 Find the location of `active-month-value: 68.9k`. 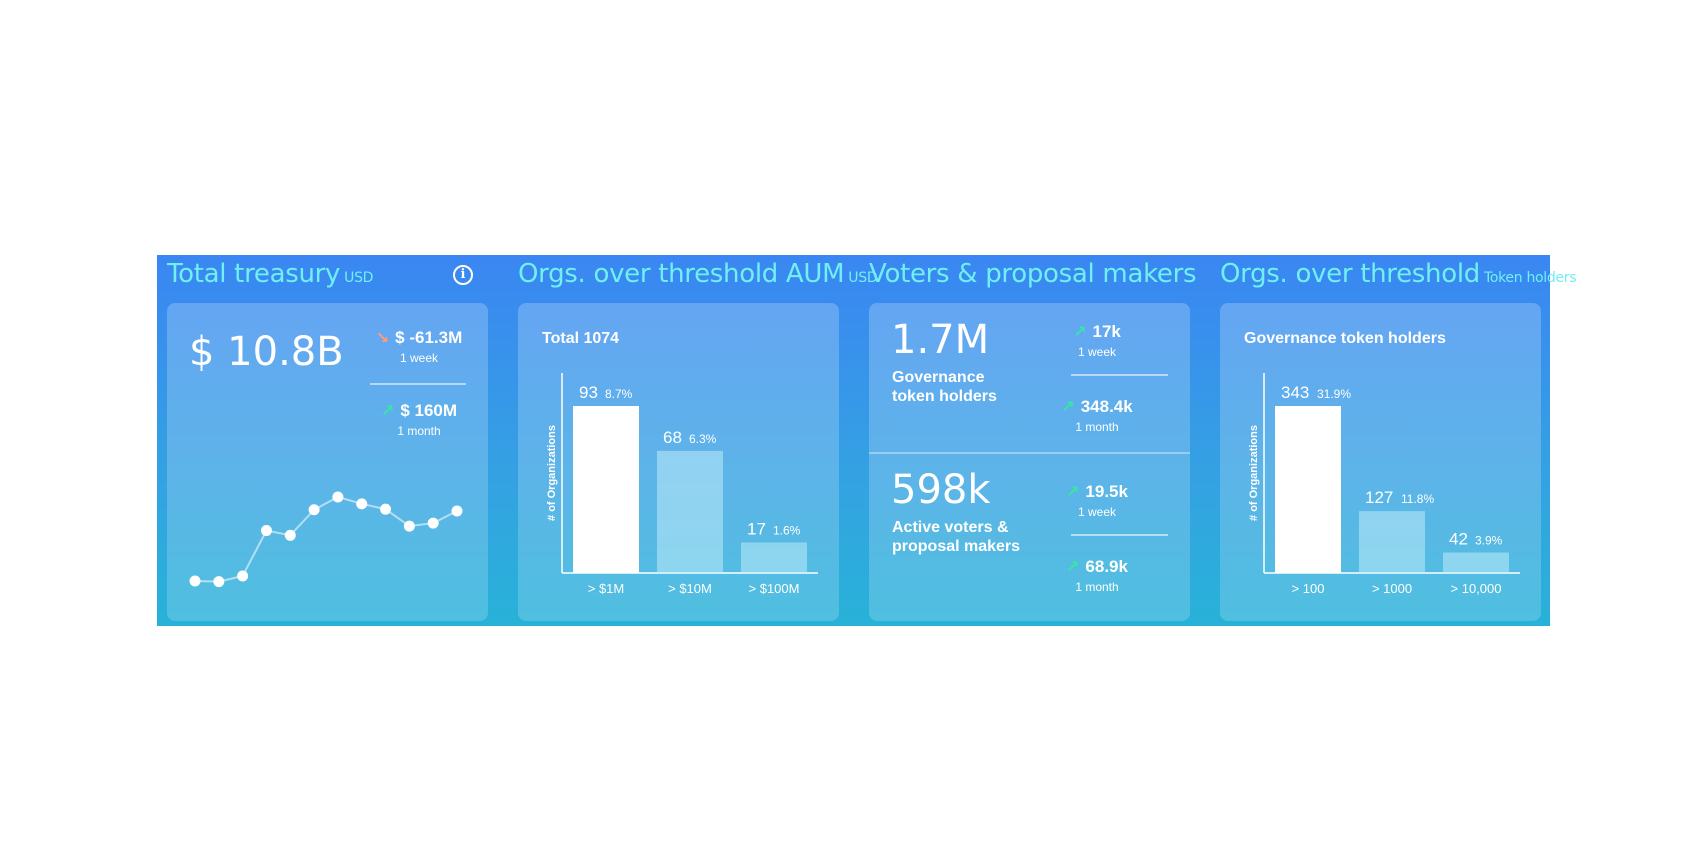

active-month-value: 68.9k is located at coordinates (1106, 566).